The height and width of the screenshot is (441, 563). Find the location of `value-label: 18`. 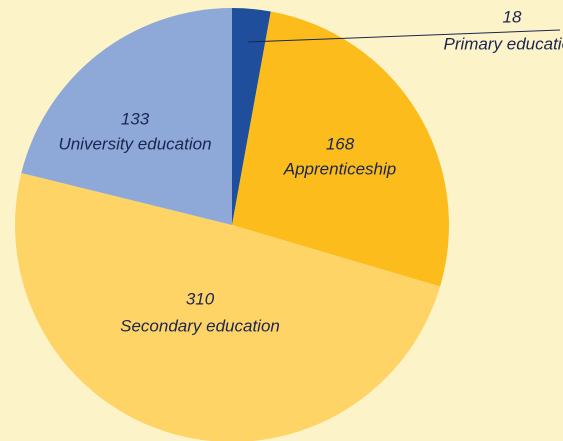

value-label: 18 is located at coordinates (512, 16).